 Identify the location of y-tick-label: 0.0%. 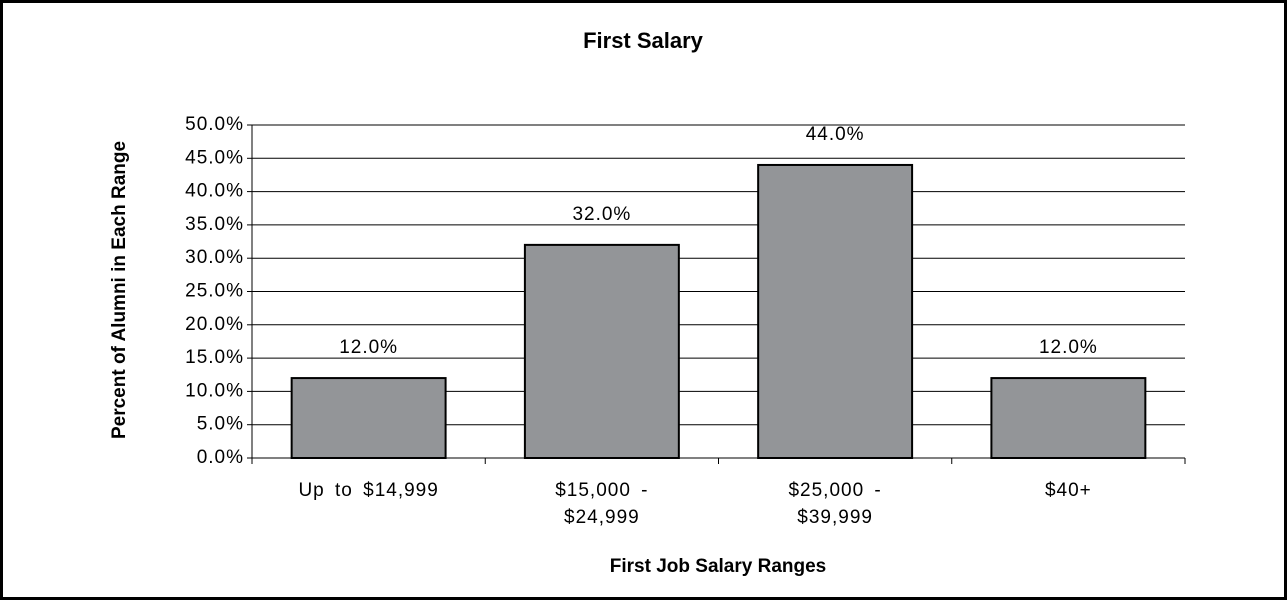
(220, 457).